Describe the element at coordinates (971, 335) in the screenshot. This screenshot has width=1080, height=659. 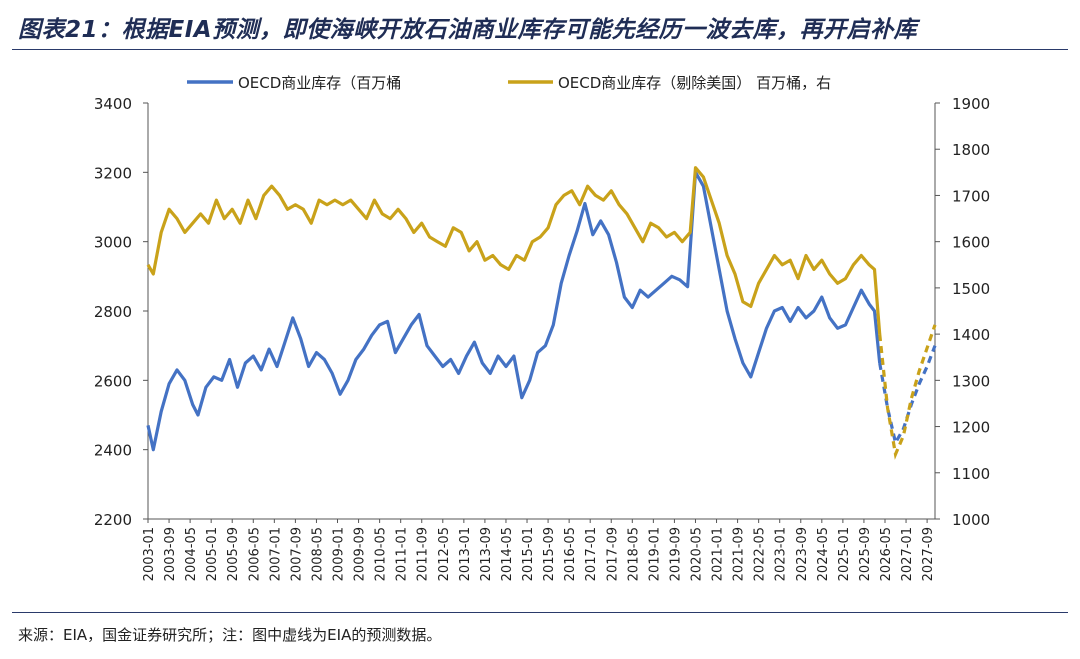
I see `right-tick-label: 1400` at that location.